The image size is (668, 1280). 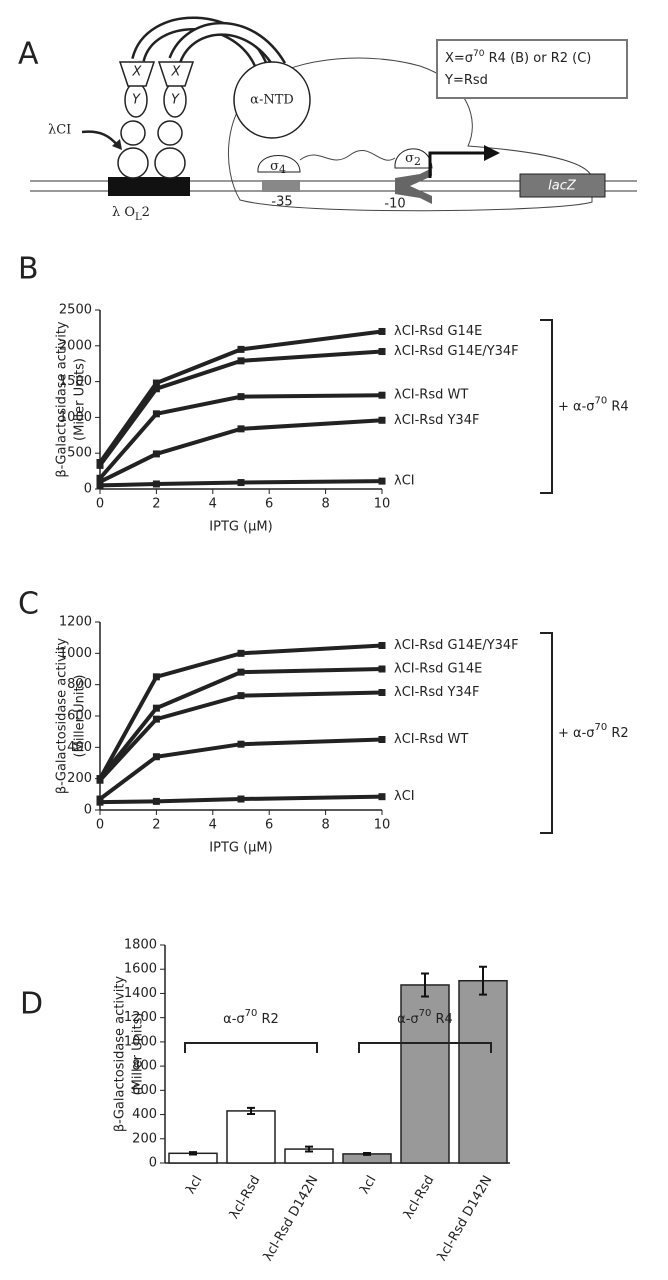 I want to click on key-text: R4 (B) or R2 (C), so click(x=538, y=58).